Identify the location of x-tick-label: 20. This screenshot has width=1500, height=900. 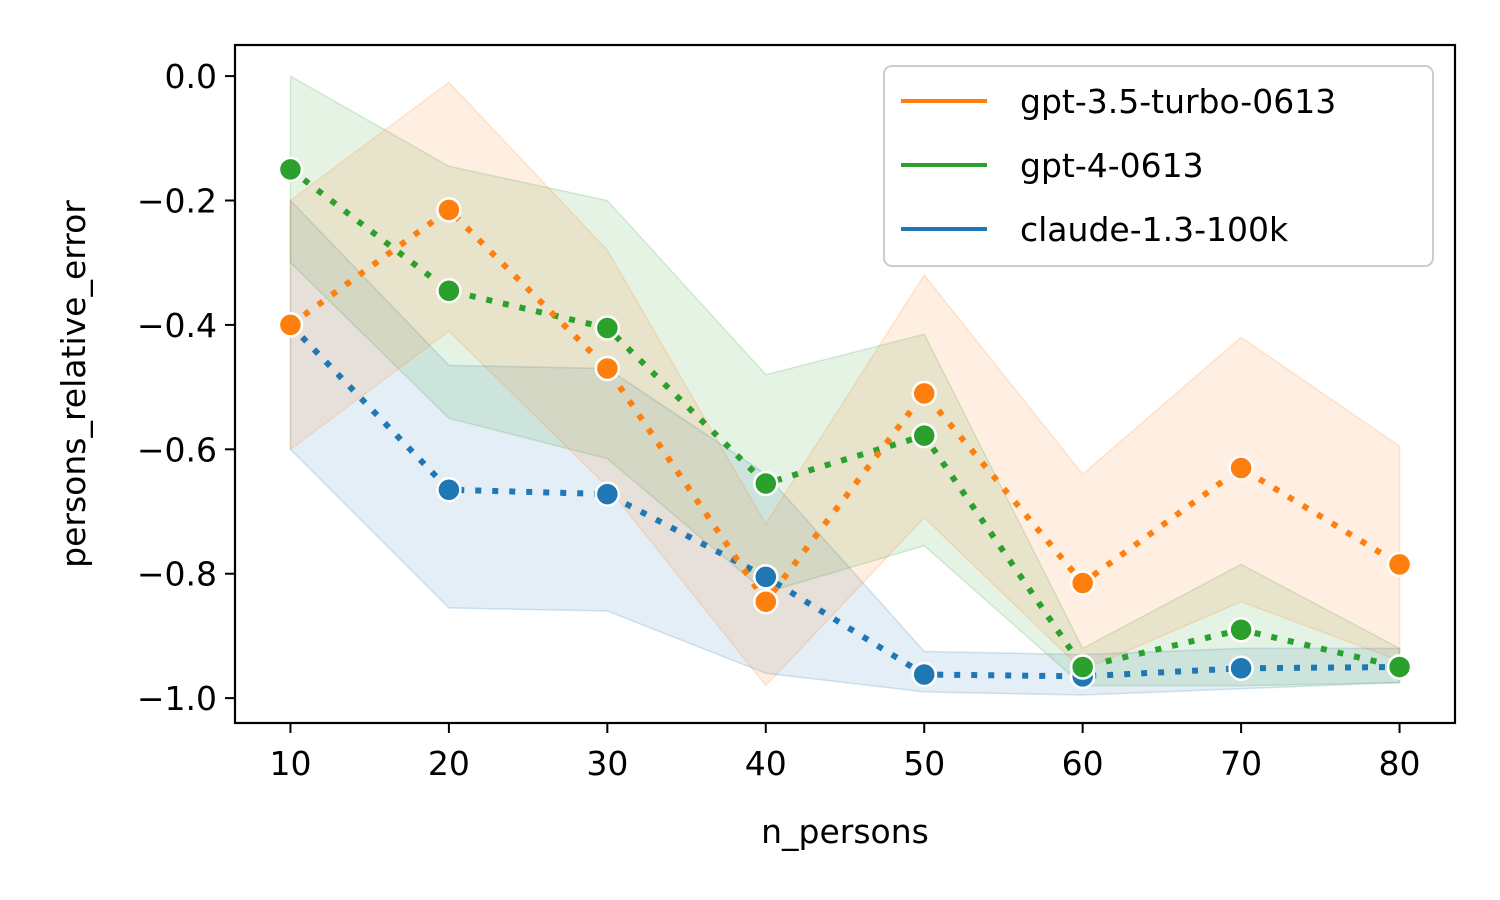
(449, 763).